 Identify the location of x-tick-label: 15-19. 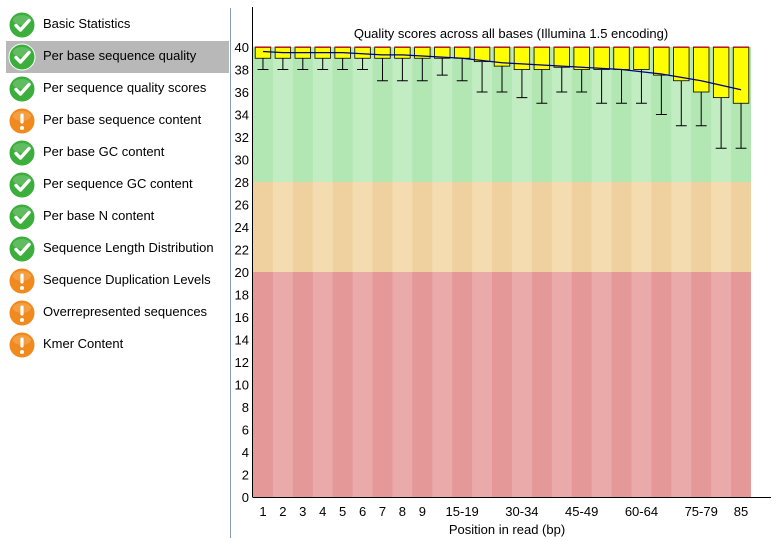
(462, 511).